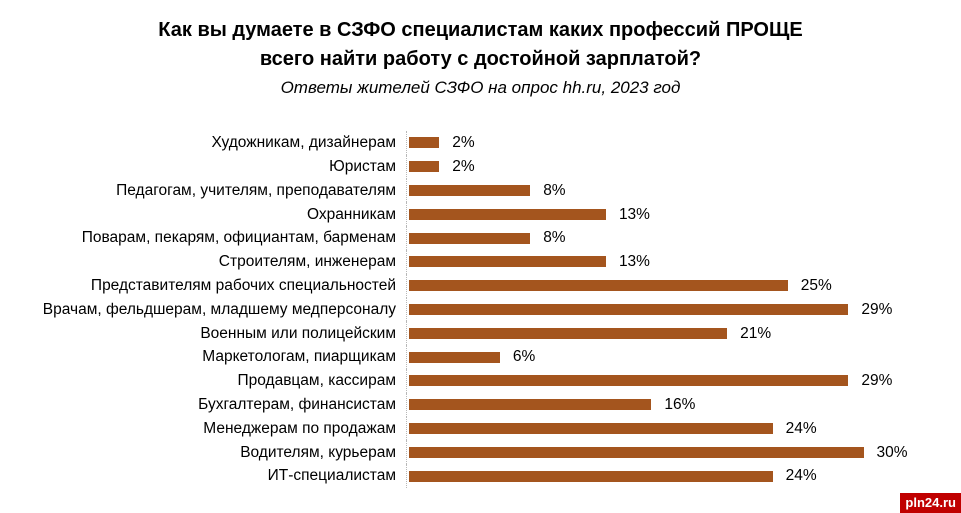 The height and width of the screenshot is (513, 961). I want to click on bar-track: 16%, so click(683, 404).